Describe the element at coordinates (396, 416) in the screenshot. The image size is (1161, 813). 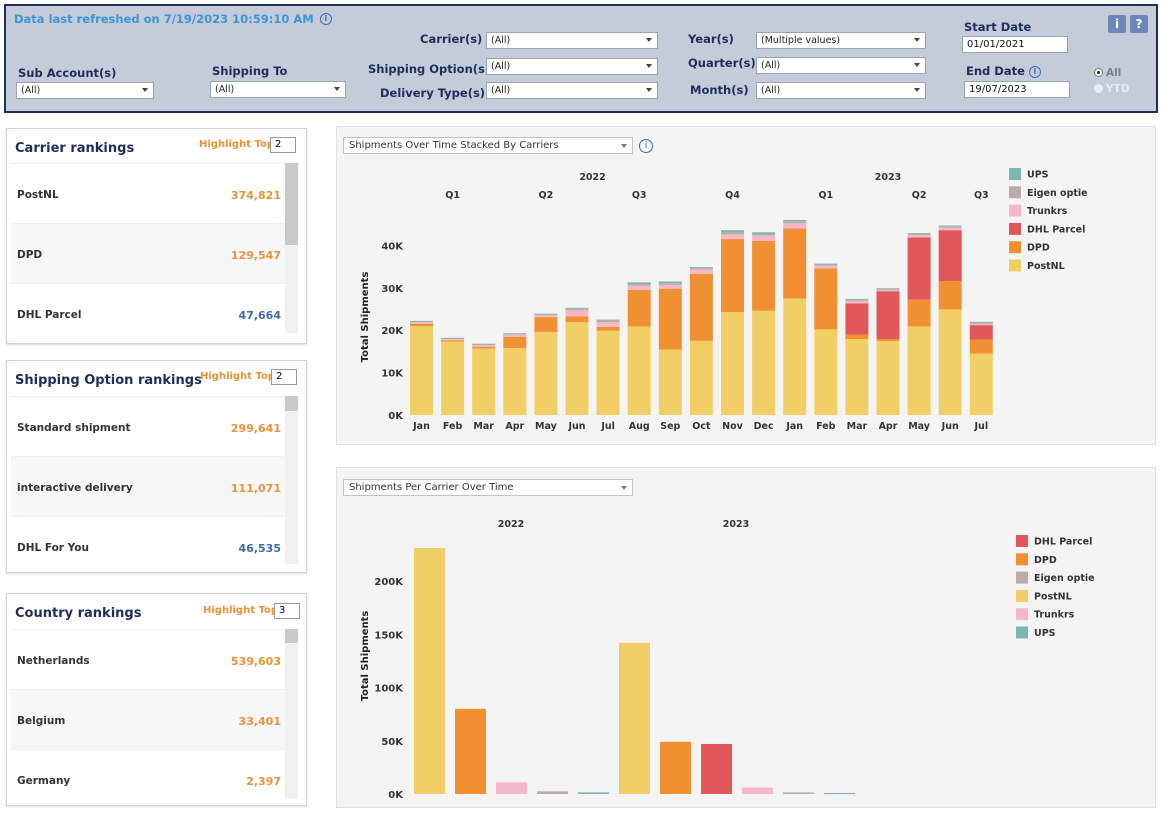
I see `y-tick-label: 0K` at that location.